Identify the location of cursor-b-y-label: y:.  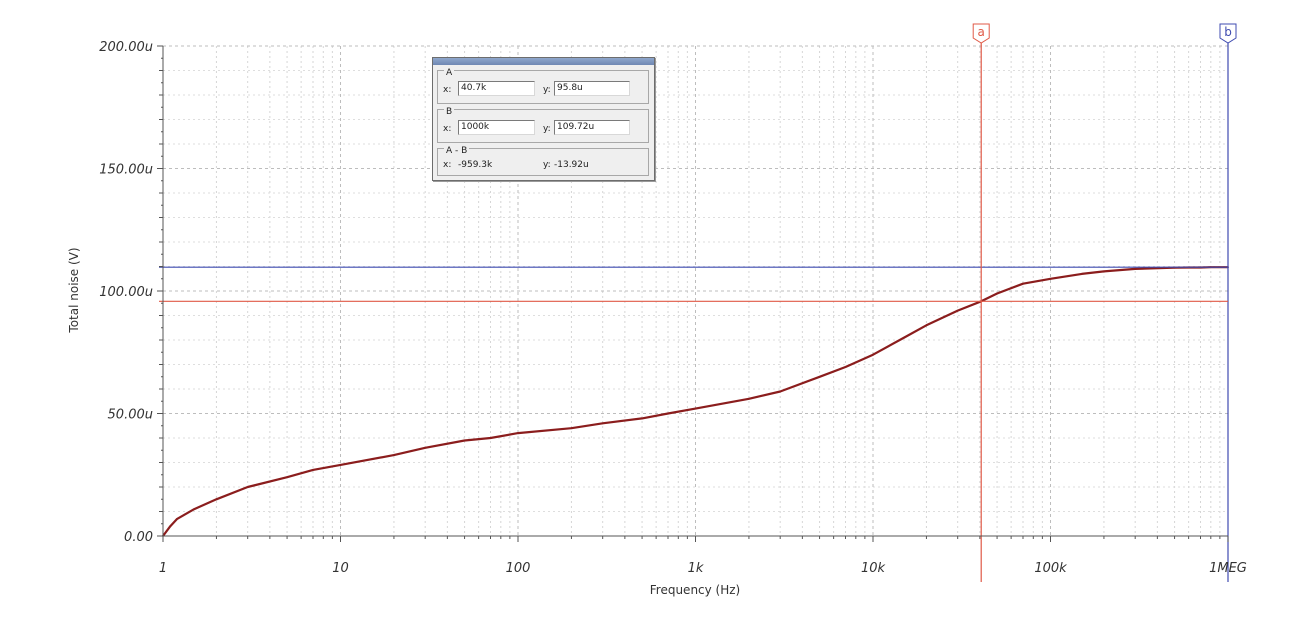
(547, 129).